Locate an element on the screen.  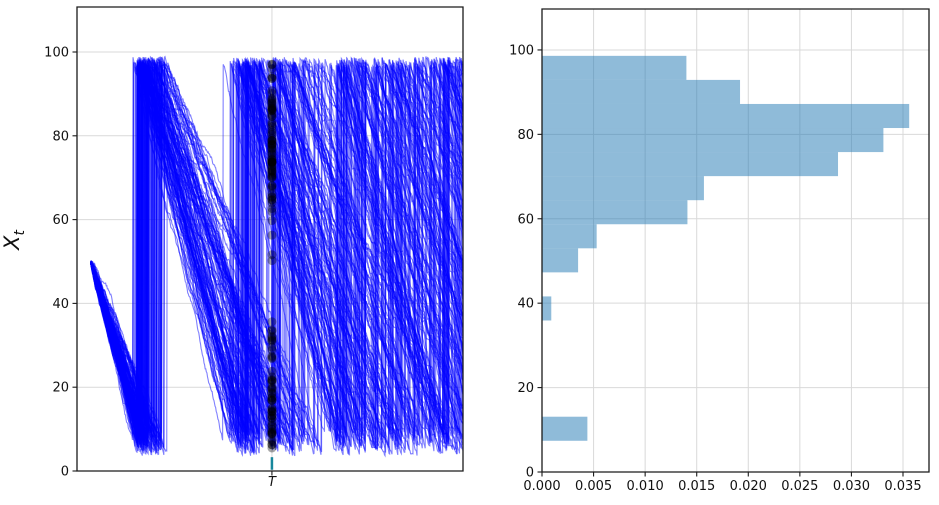
y-axis-label: Xt is located at coordinates (14, 240).